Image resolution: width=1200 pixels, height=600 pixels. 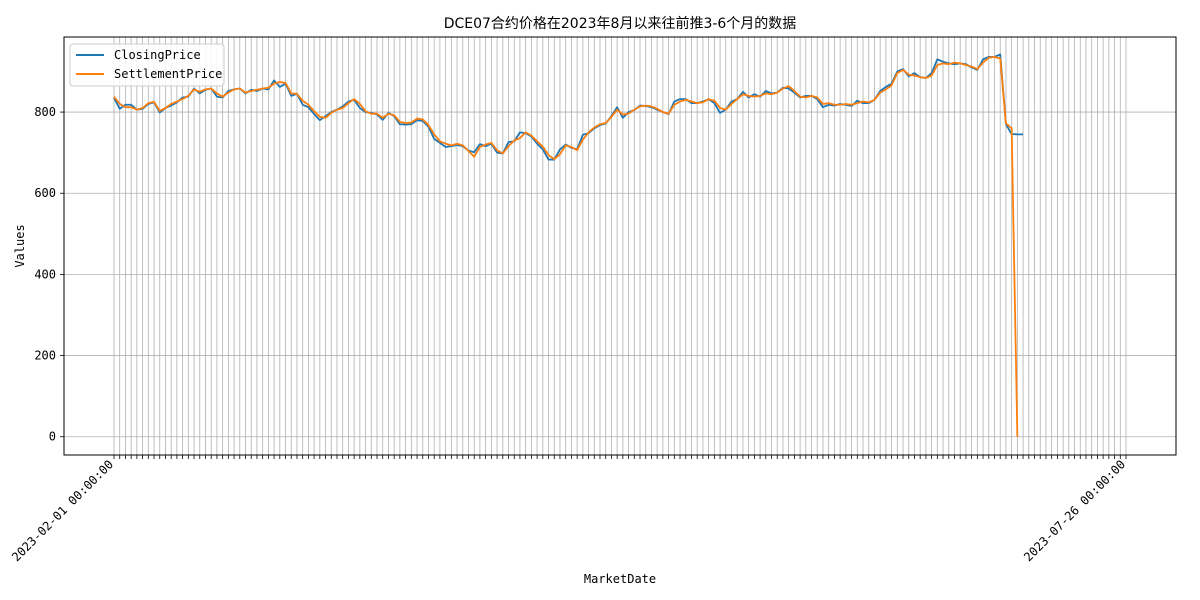 I want to click on x-axis-title: MarketDate, so click(x=620, y=579).